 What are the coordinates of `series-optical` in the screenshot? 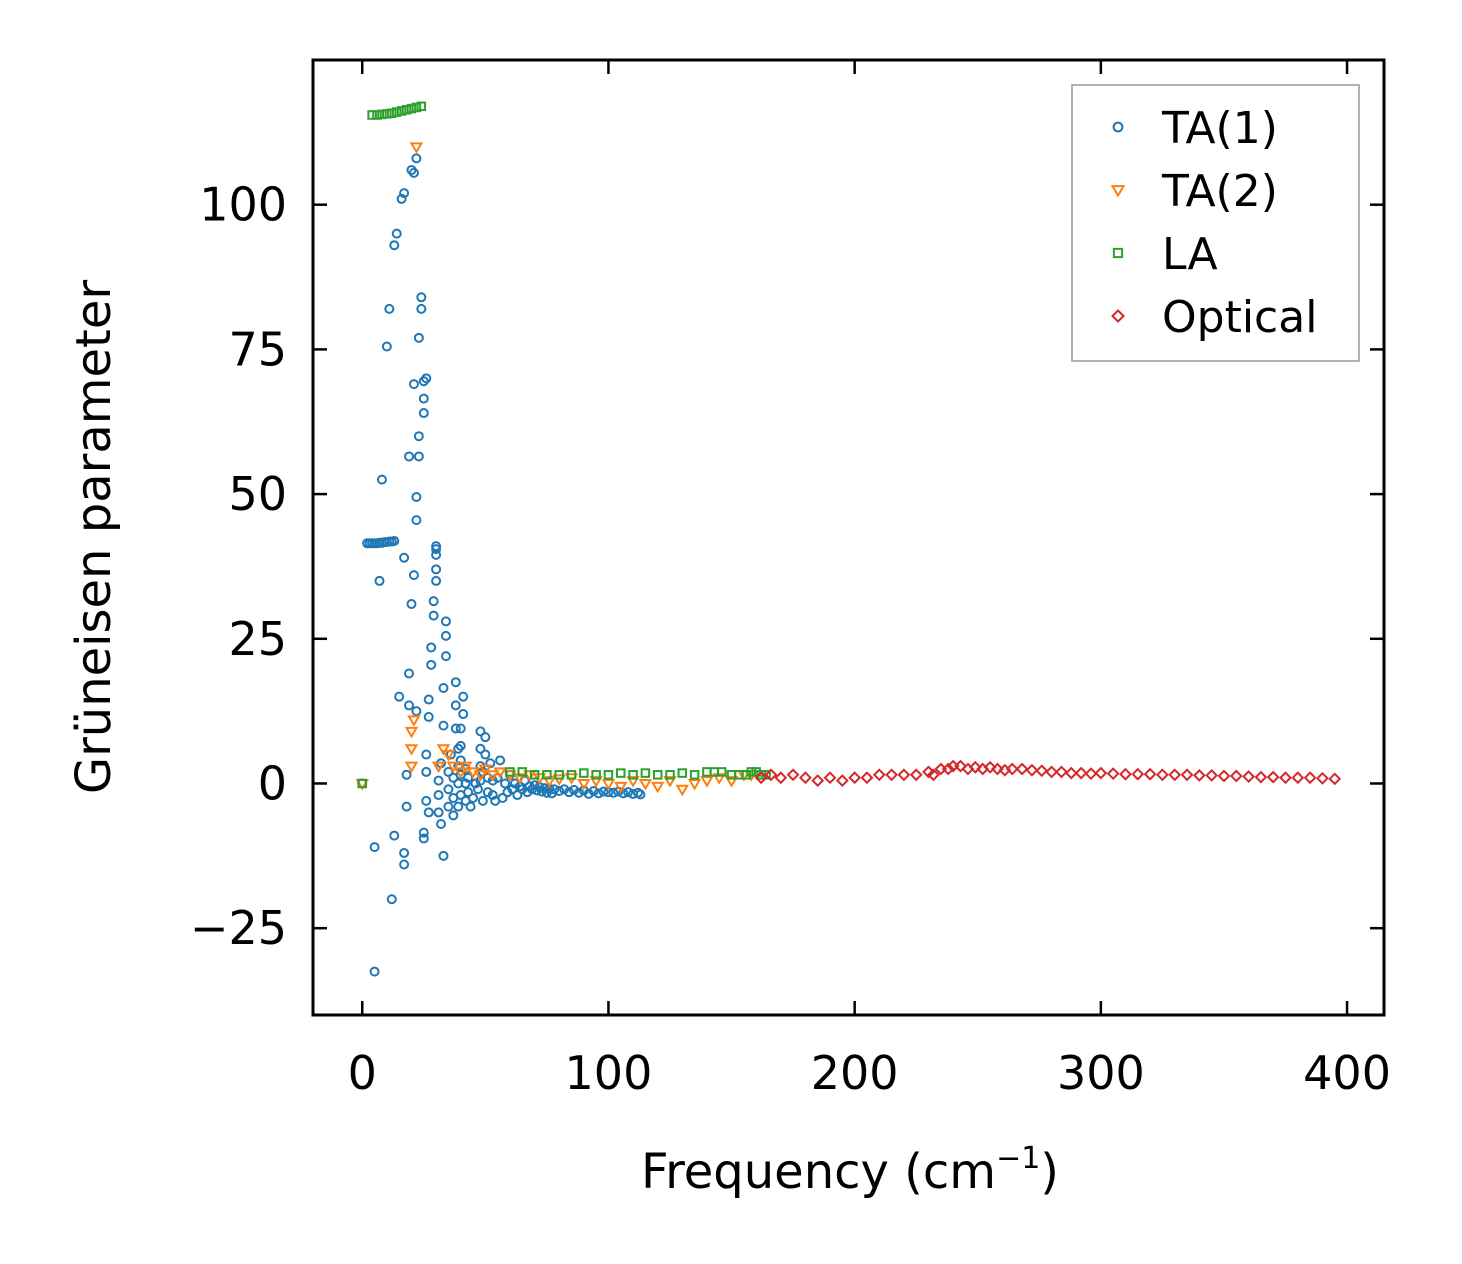 It's located at (1048, 773).